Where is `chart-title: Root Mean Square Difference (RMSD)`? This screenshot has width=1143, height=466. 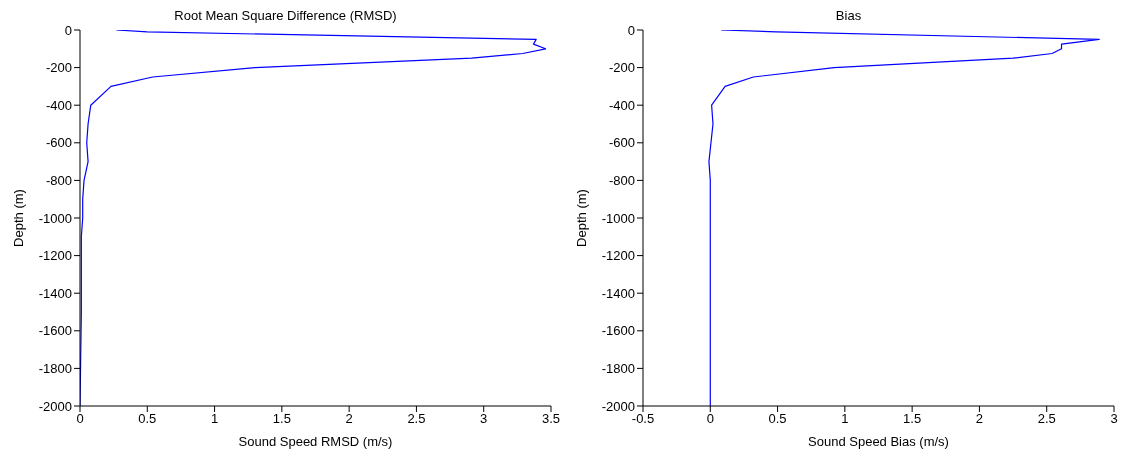
chart-title: Root Mean Square Difference (RMSD) is located at coordinates (285, 16).